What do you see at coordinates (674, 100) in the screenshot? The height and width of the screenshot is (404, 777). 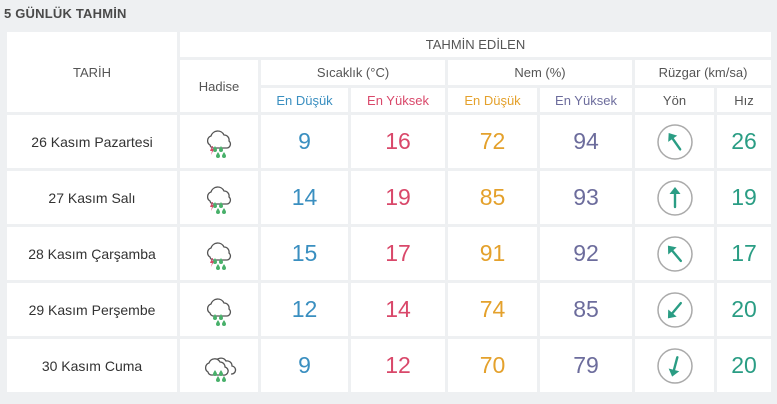 I see `subheader-yon: Yön` at bounding box center [674, 100].